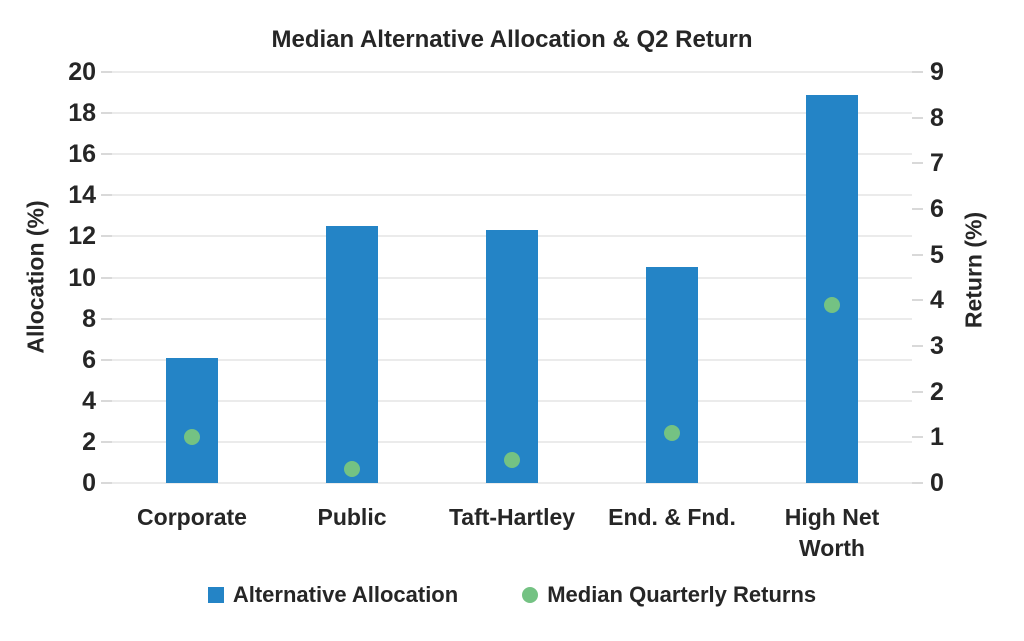 The image size is (1024, 641). What do you see at coordinates (89, 318) in the screenshot?
I see `left-axis-tick-label-8: 8` at bounding box center [89, 318].